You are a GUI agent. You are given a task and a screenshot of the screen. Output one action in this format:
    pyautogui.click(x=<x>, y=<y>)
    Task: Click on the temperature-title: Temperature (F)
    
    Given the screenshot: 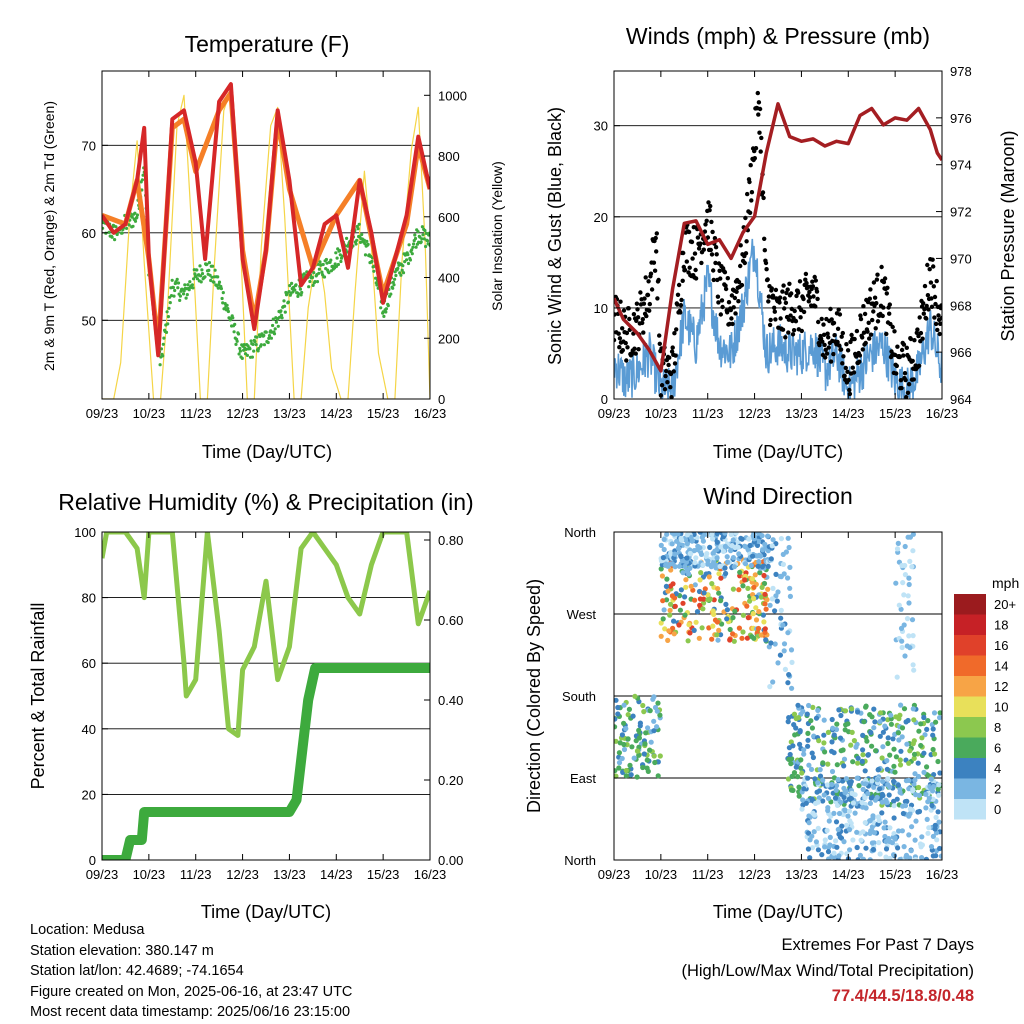 What is the action you would take?
    pyautogui.click(x=267, y=44)
    